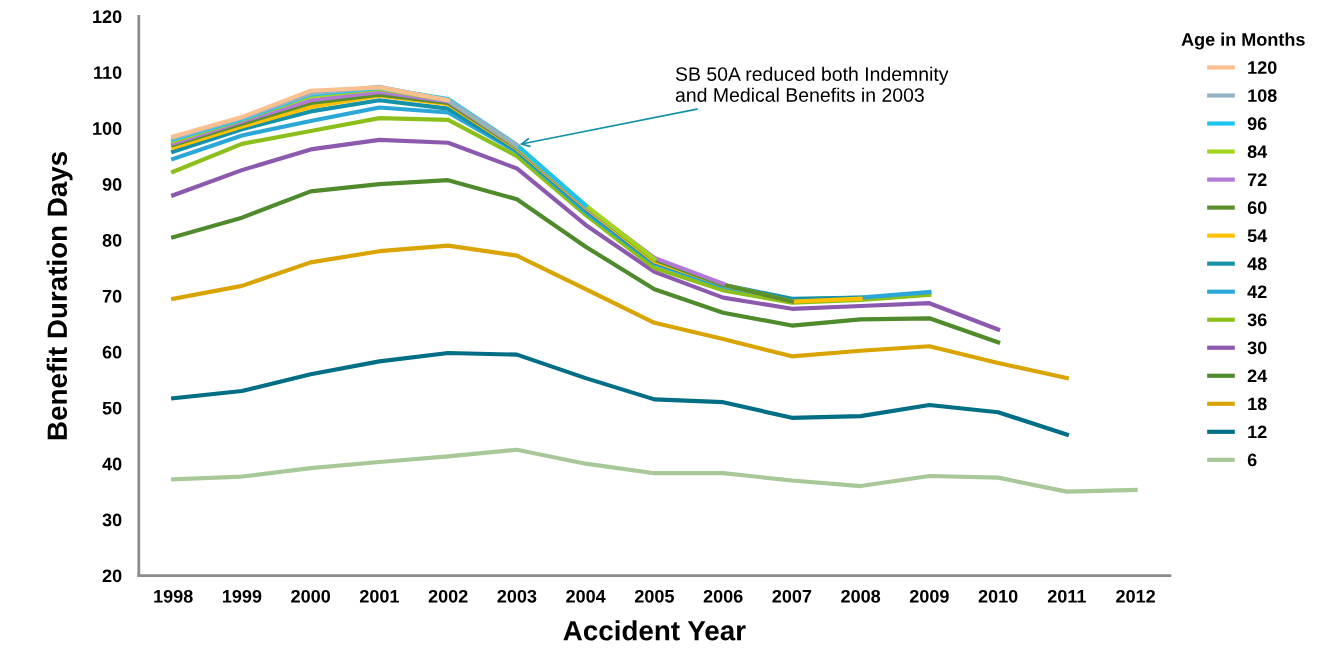 This screenshot has width=1322, height=654. What do you see at coordinates (112, 184) in the screenshot?
I see `y-tick-label: 90` at bounding box center [112, 184].